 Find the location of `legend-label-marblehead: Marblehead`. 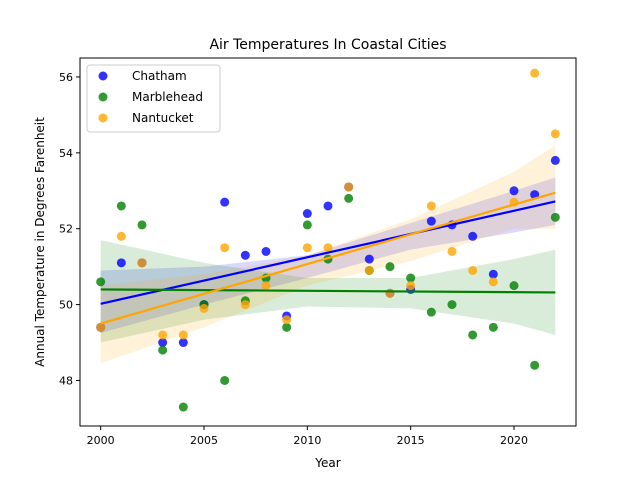

legend-label-marblehead: Marblehead is located at coordinates (167, 97).